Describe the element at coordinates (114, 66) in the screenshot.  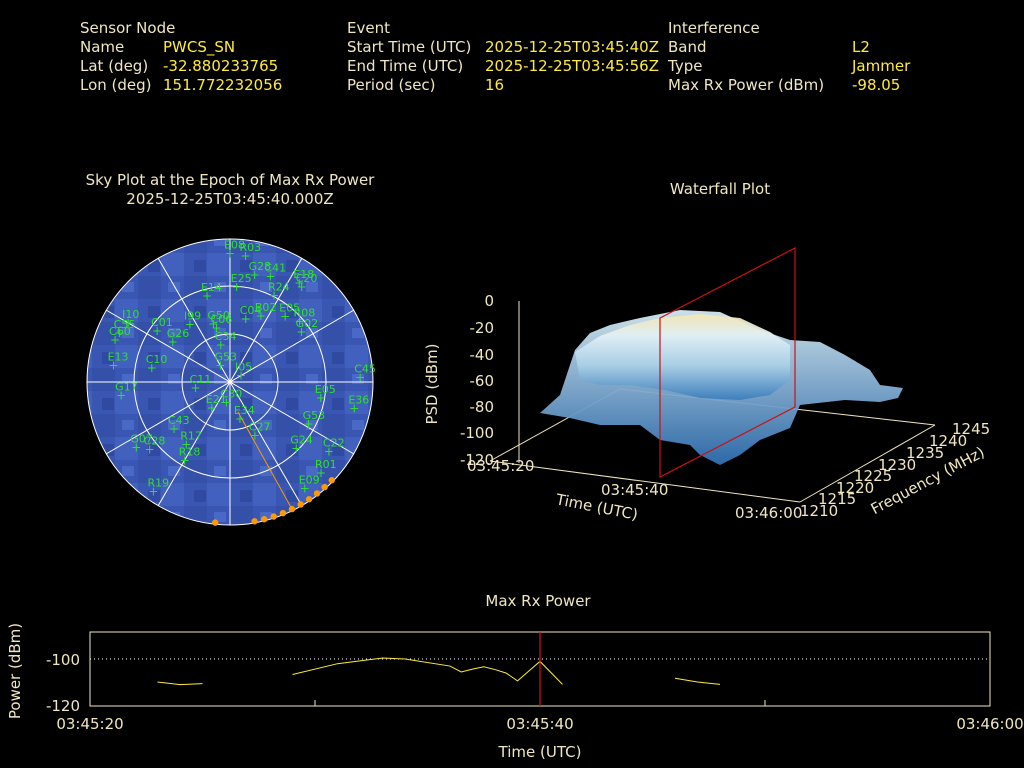
I see `sensor-lat-label: Lat (deg)` at that location.